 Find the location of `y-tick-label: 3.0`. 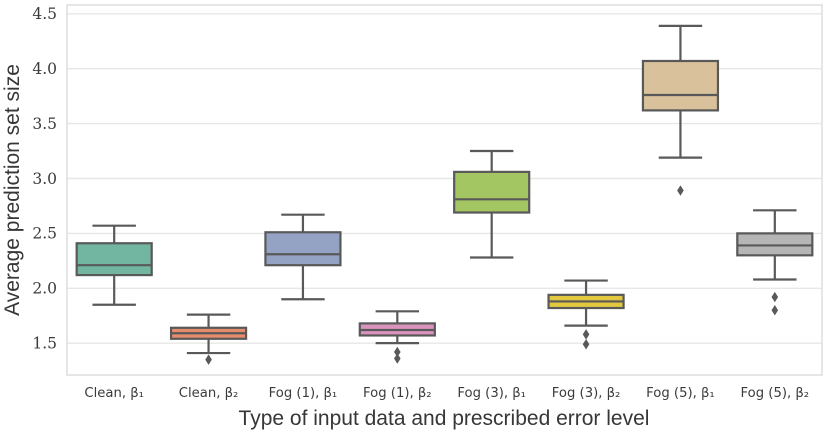

y-tick-label: 3.0 is located at coordinates (44, 179).